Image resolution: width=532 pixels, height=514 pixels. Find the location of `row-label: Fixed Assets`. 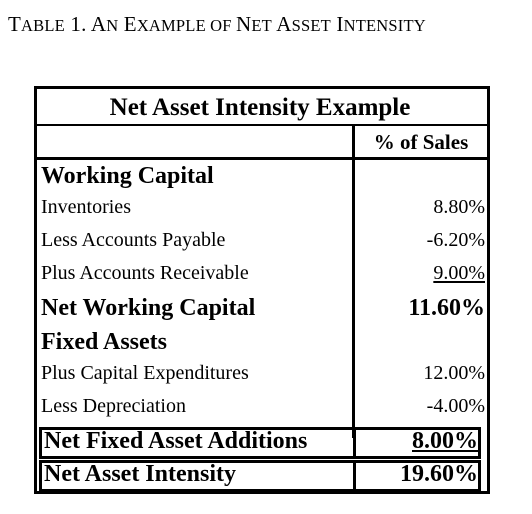

row-label: Fixed Assets is located at coordinates (104, 342).